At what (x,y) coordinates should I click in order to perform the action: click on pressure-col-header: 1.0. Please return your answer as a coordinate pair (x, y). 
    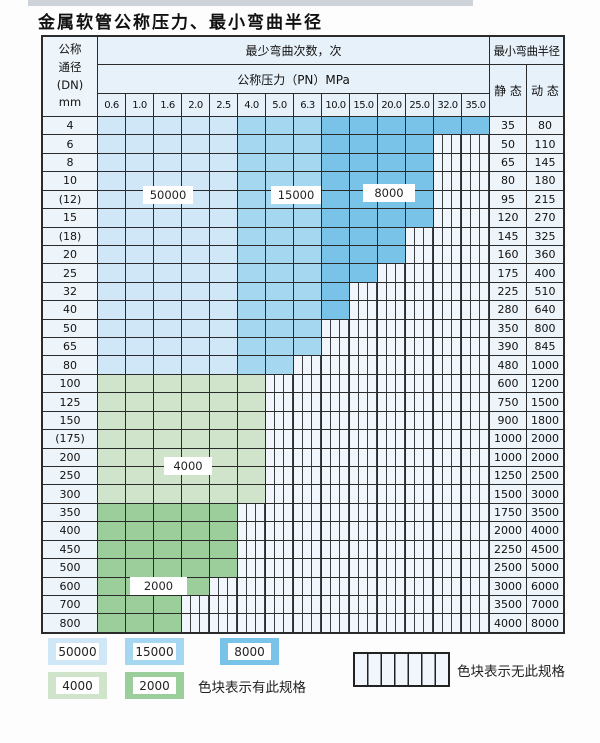
    Looking at the image, I should click on (139, 105).